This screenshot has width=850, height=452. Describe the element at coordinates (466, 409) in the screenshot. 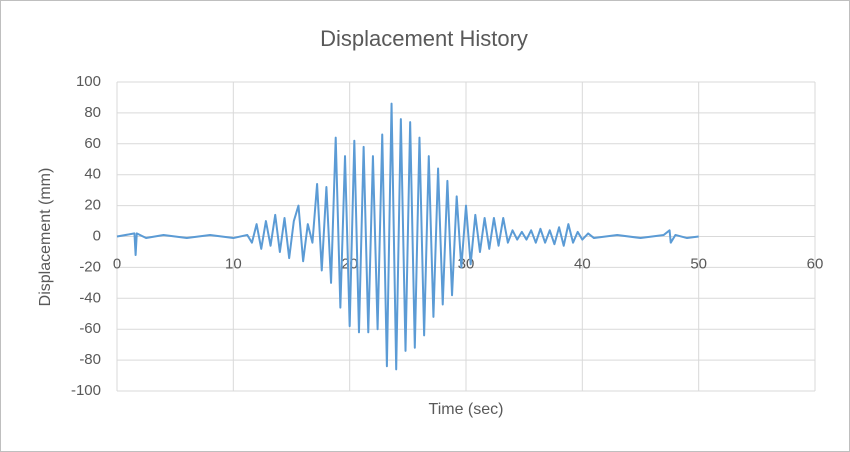

I see `x-axis-label: Time (sec)` at that location.